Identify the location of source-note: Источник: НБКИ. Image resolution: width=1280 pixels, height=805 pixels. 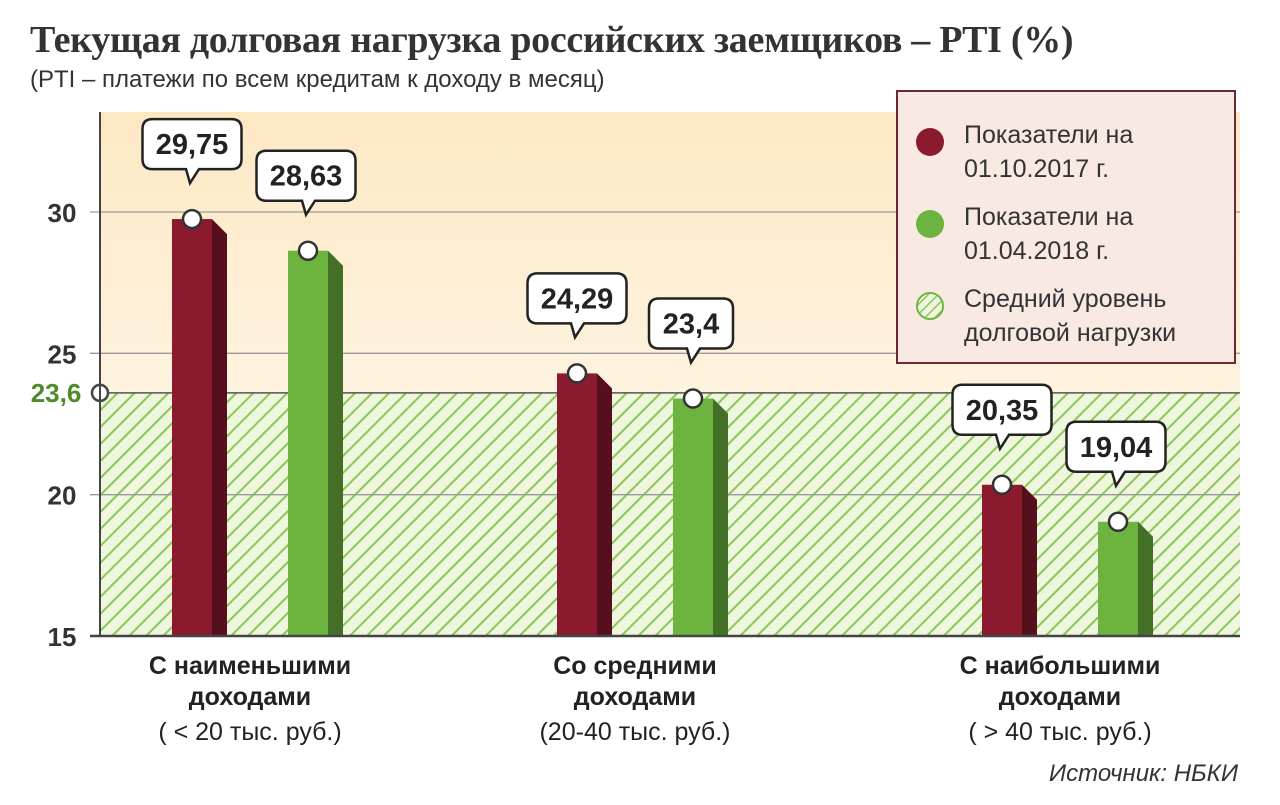
(1143, 773).